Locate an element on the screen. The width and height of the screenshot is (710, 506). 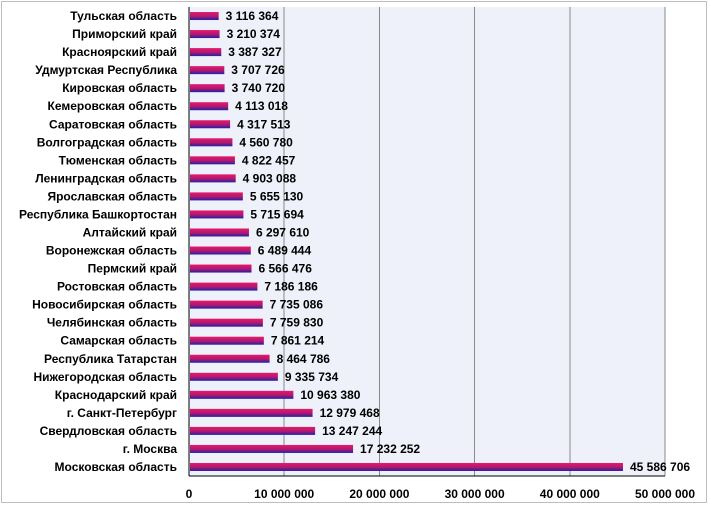
x-tick-label: 10 000 000 is located at coordinates (284, 494).